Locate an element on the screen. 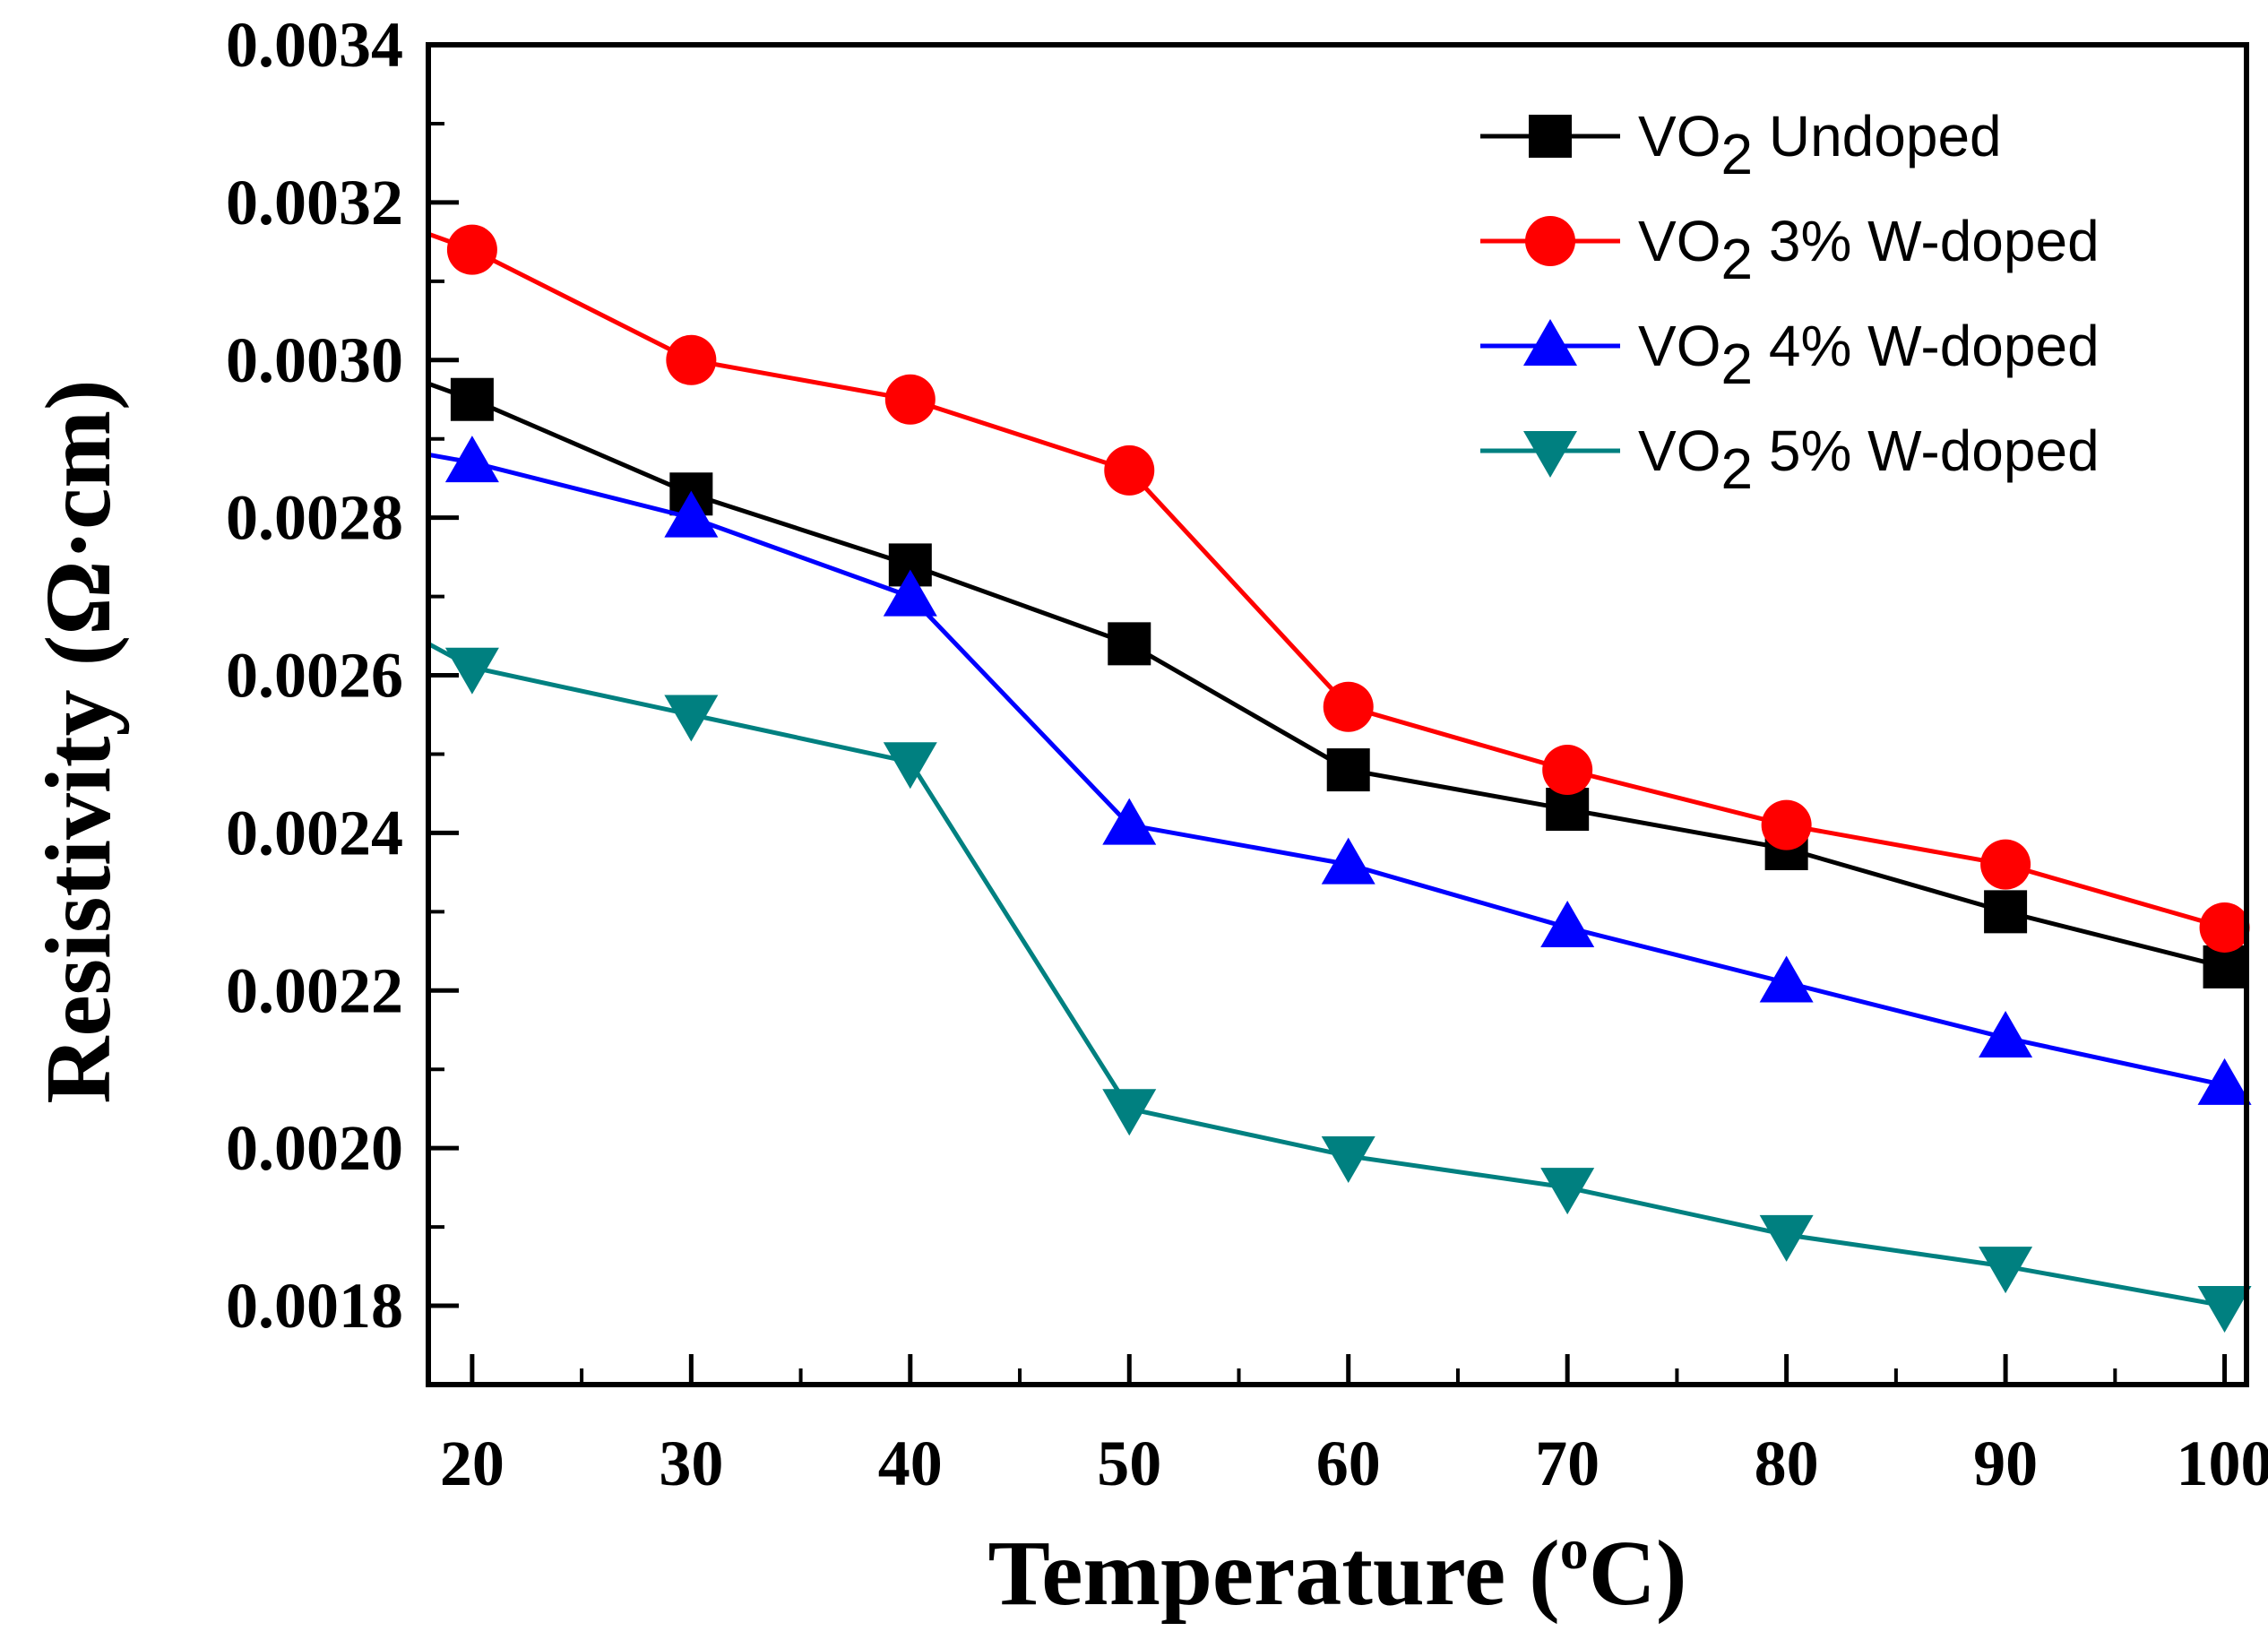 The width and height of the screenshot is (2268, 1640). y-tick-label: 0.0026 is located at coordinates (314, 676).